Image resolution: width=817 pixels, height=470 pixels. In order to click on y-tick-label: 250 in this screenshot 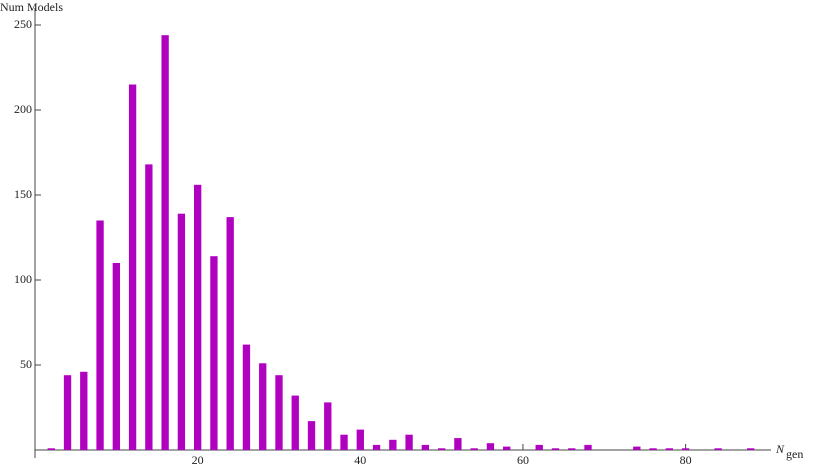, I will do `click(23, 24)`.